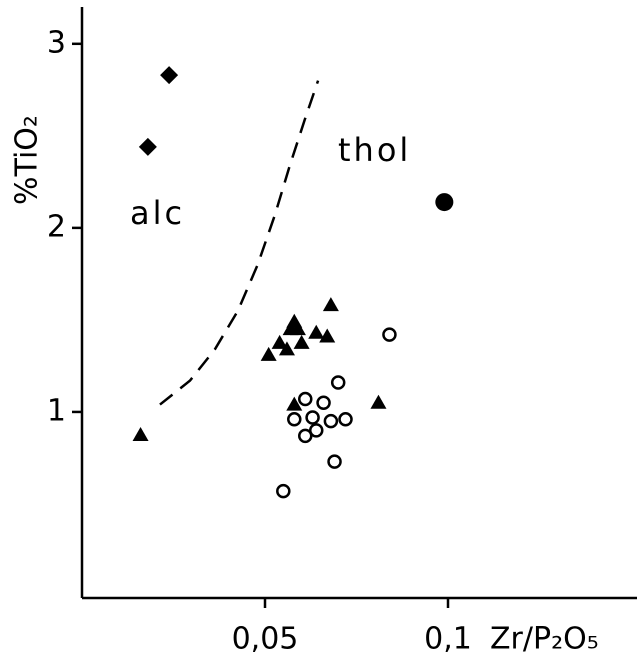 The image size is (637, 664). What do you see at coordinates (56, 410) in the screenshot?
I see `y-tick-label: 1` at bounding box center [56, 410].